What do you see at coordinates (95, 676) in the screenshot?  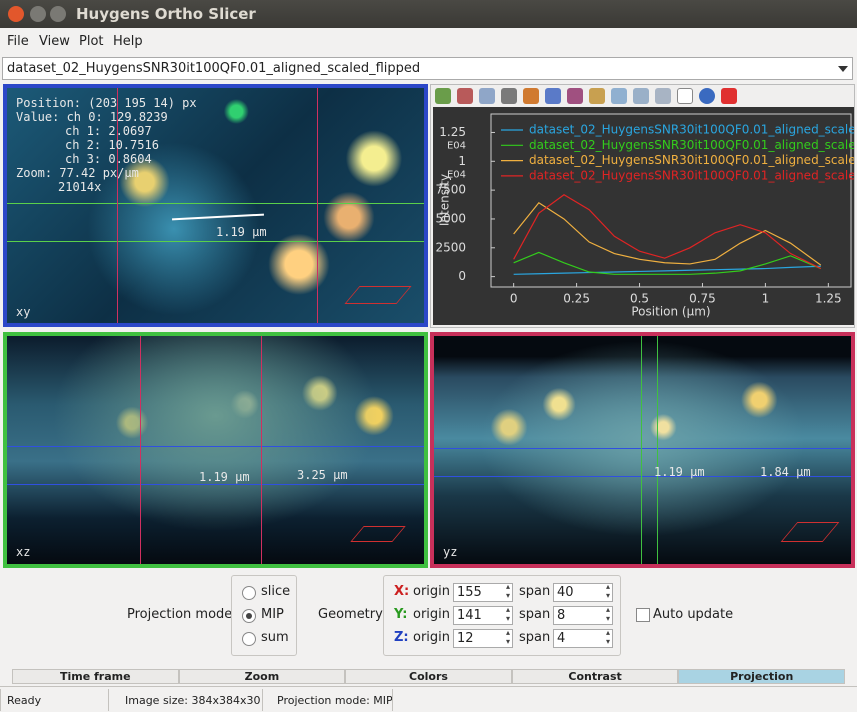 I see `tab: Time frame` at bounding box center [95, 676].